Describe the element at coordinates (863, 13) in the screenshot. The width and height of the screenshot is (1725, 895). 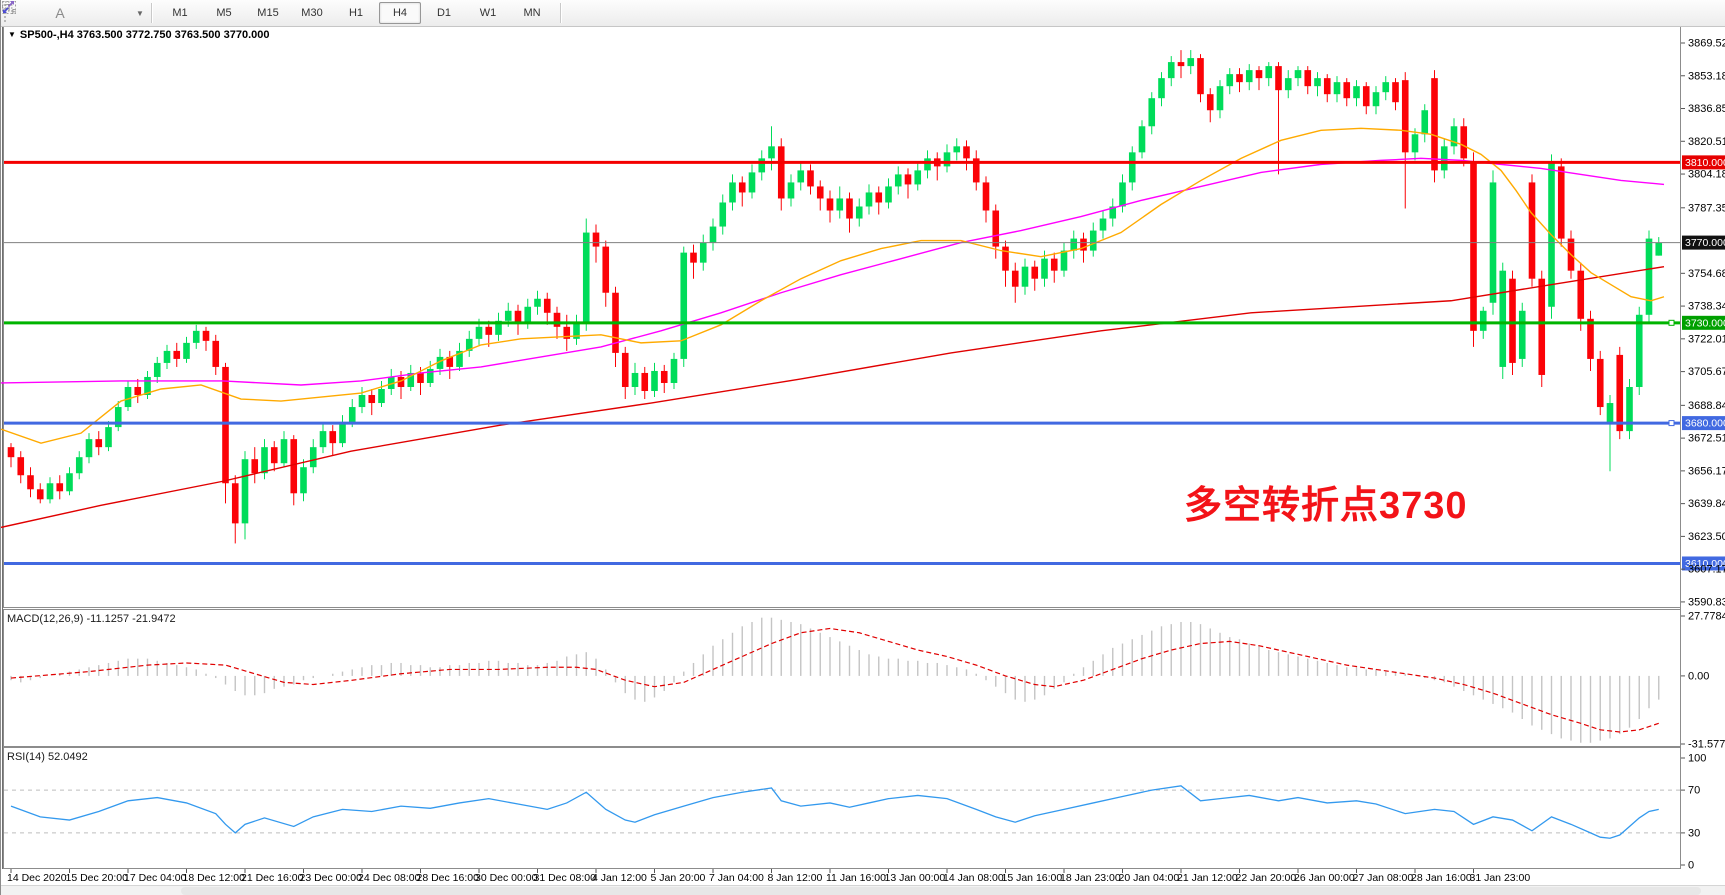
I see `toolbar: F A T ▼ M1 M5 M15 M30 H1 H4 D1 W1 MN` at that location.